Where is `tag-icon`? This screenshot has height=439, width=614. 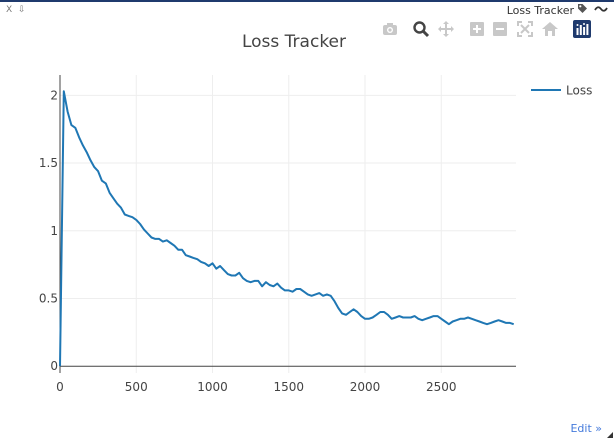 tag-icon is located at coordinates (582, 8).